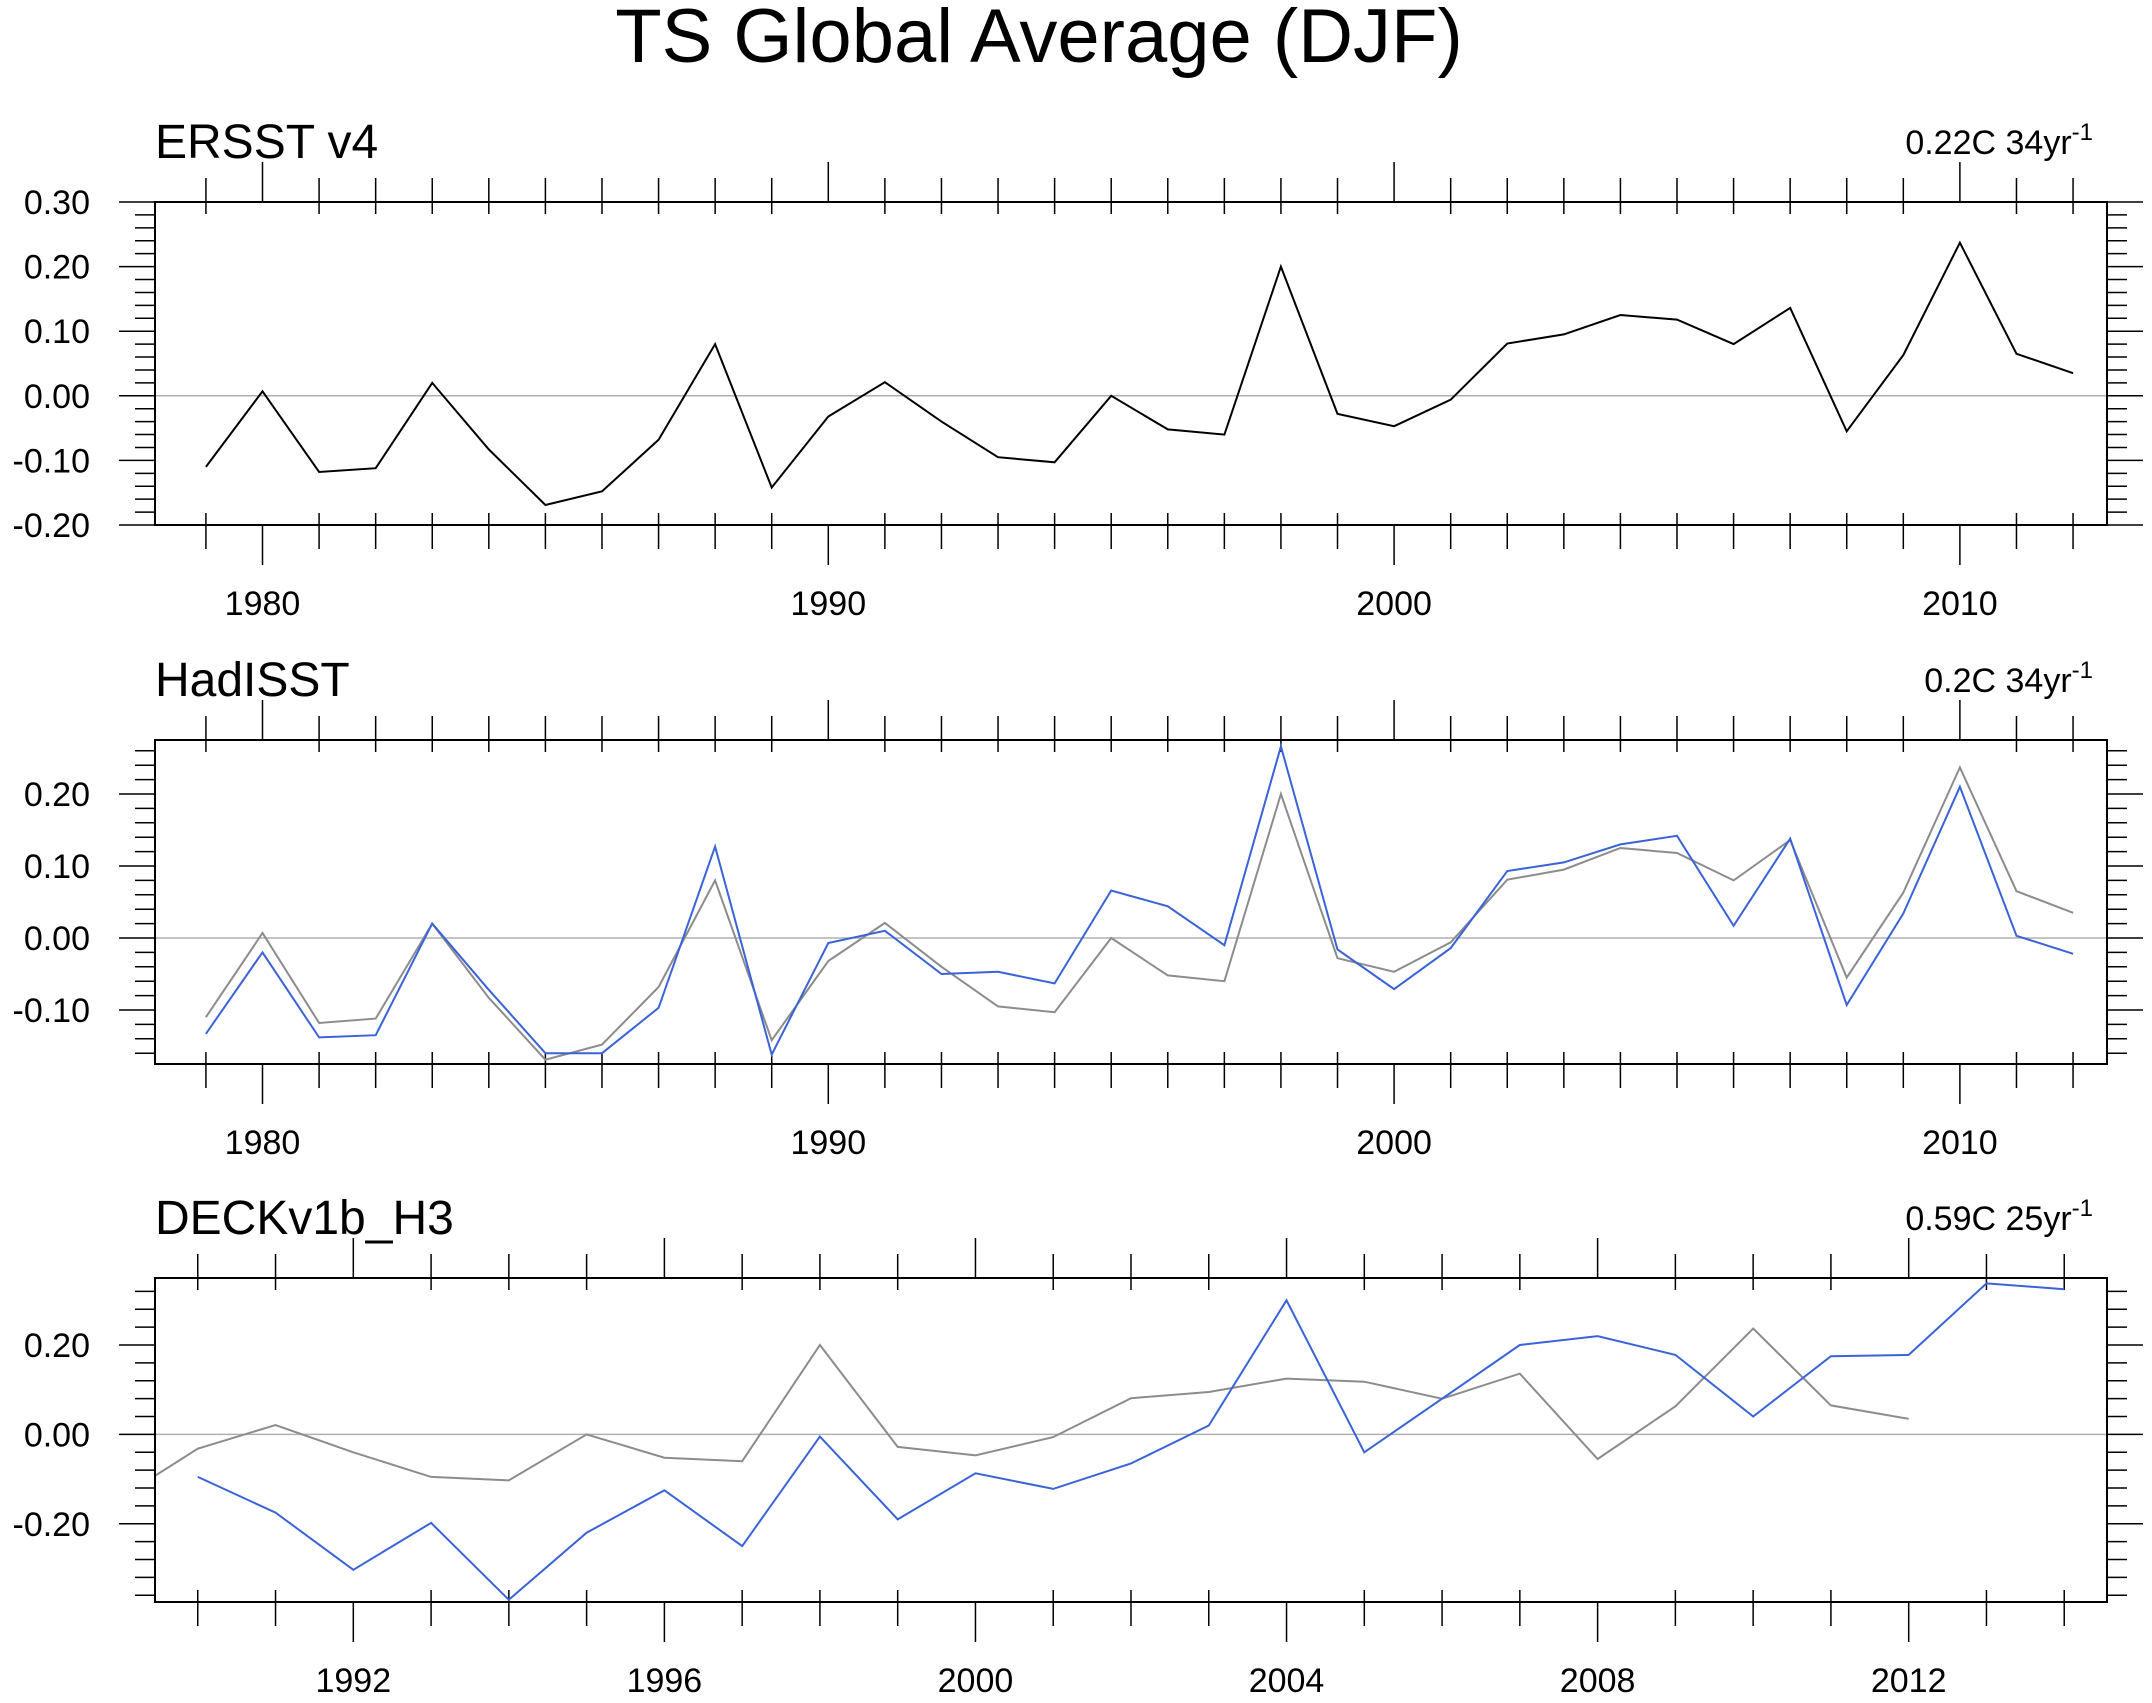  Describe the element at coordinates (304, 1218) in the screenshot. I see `panel-title: DECKv1b_H3` at that location.